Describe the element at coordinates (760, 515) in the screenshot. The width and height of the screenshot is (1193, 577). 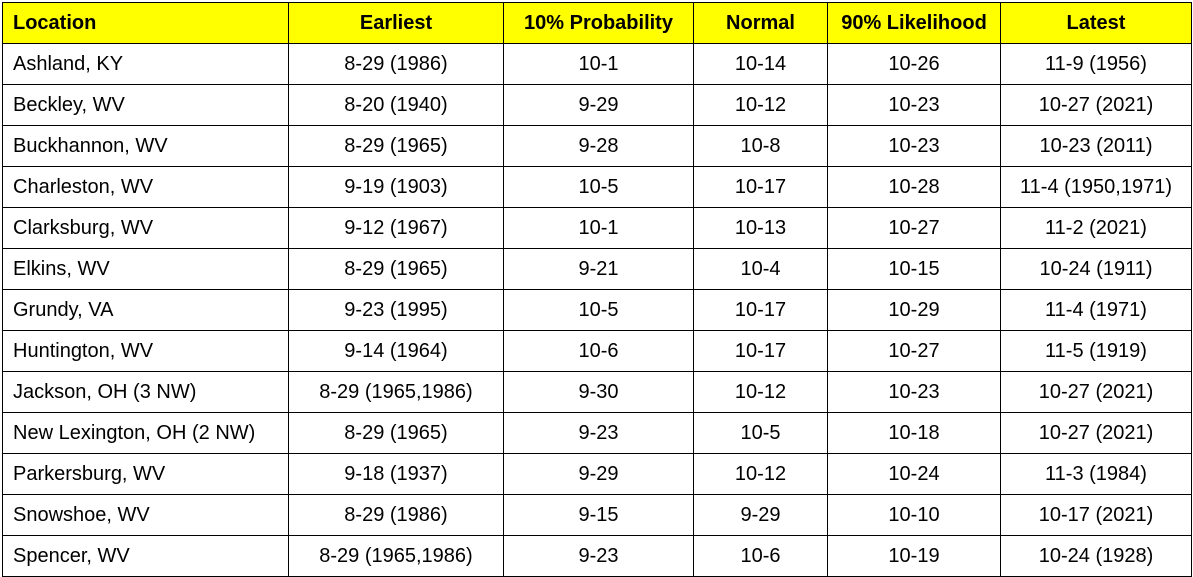
I see `cell-normal: 9-29` at that location.